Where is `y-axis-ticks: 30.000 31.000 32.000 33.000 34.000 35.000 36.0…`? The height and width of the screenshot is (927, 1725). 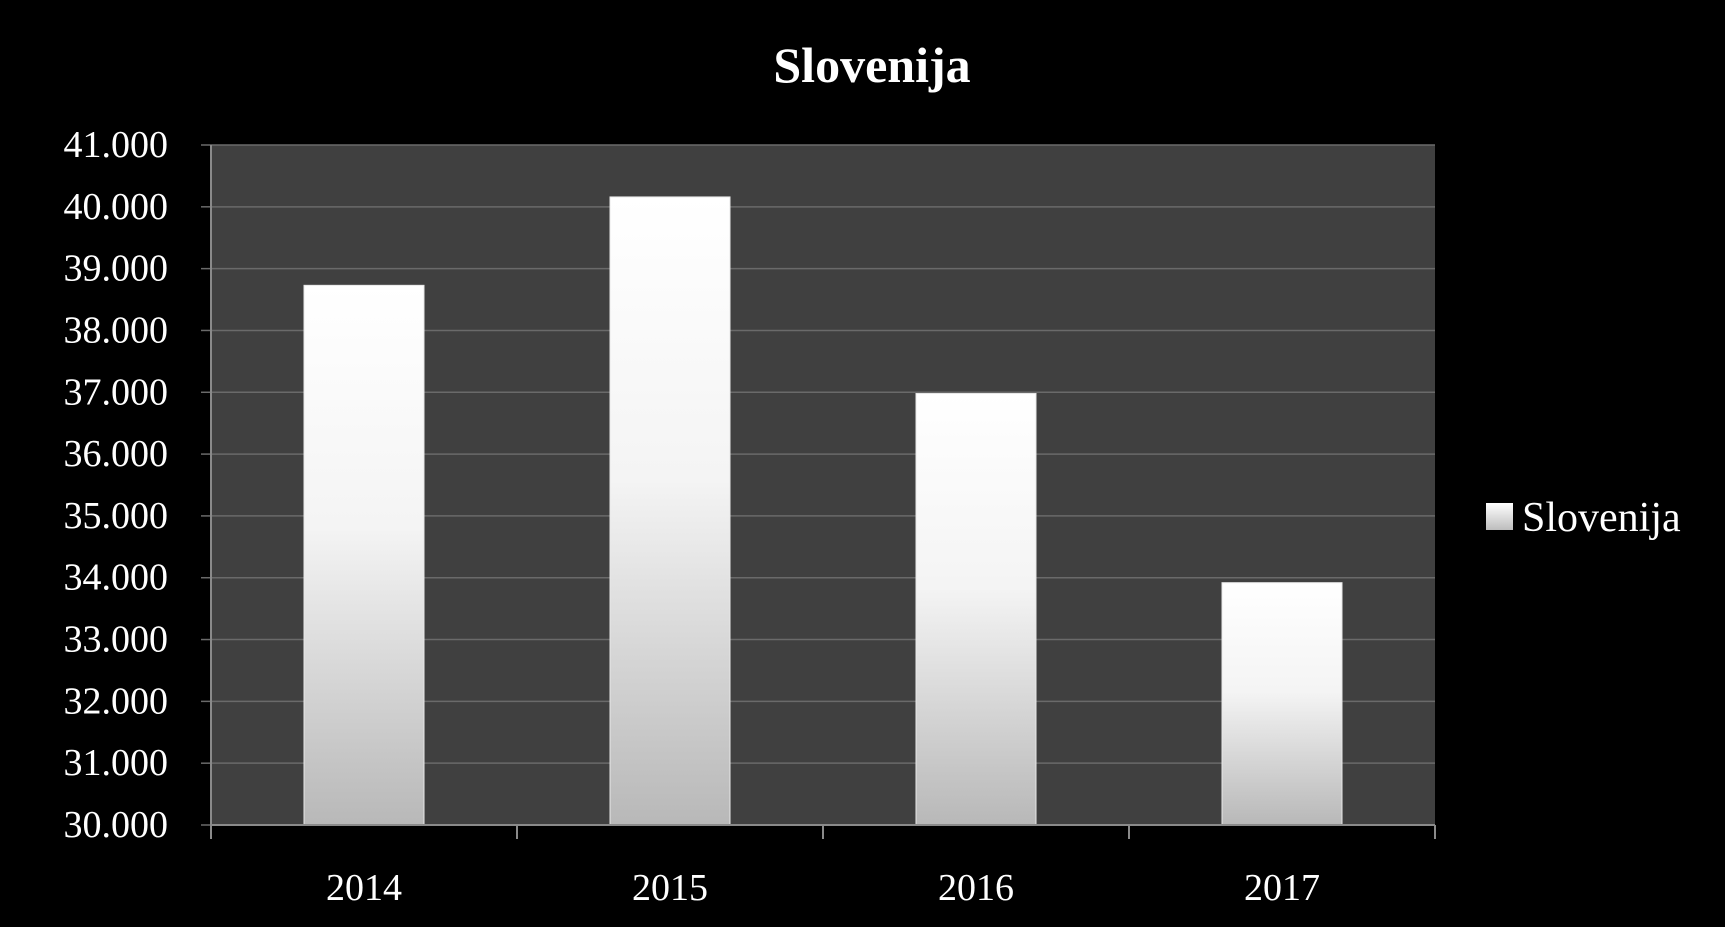 y-axis-ticks: 30.000 31.000 32.000 33.000 34.000 35.000 36.0… is located at coordinates (116, 485).